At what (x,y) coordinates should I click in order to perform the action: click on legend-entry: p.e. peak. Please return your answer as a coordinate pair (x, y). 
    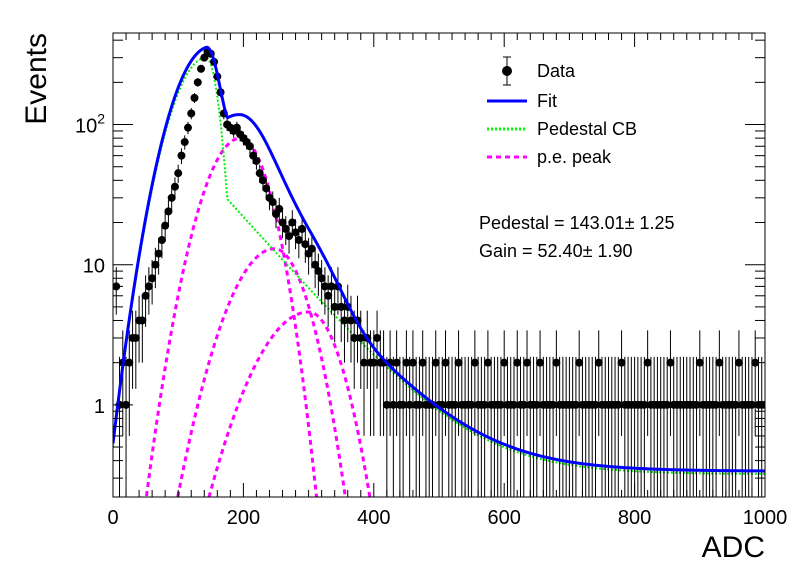
    Looking at the image, I should click on (549, 157).